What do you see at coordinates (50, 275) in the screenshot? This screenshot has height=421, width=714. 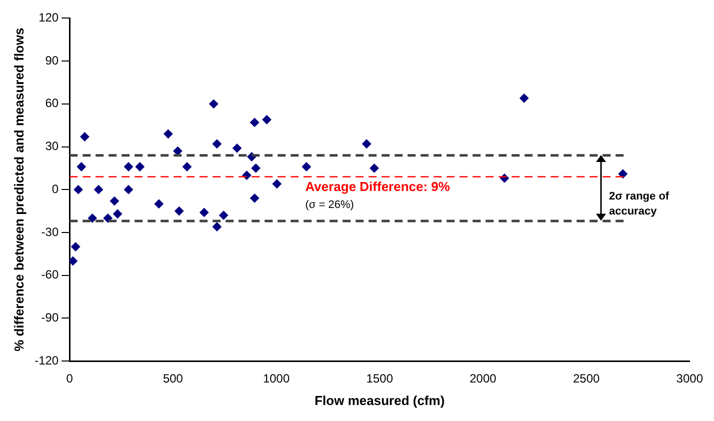 I see `y-tick-label: -60` at bounding box center [50, 275].